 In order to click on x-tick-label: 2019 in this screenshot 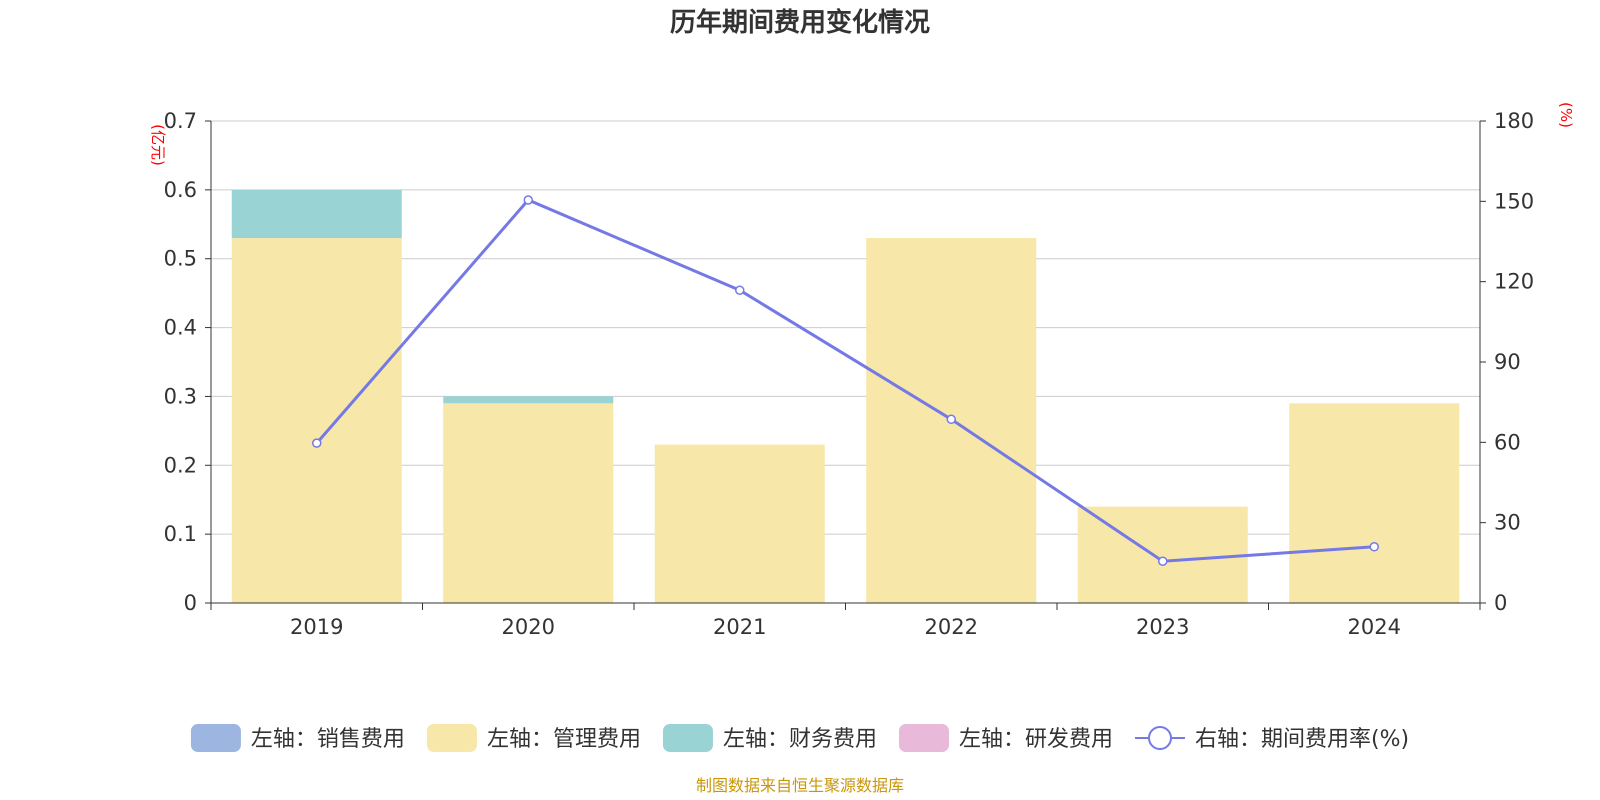, I will do `click(316, 627)`.